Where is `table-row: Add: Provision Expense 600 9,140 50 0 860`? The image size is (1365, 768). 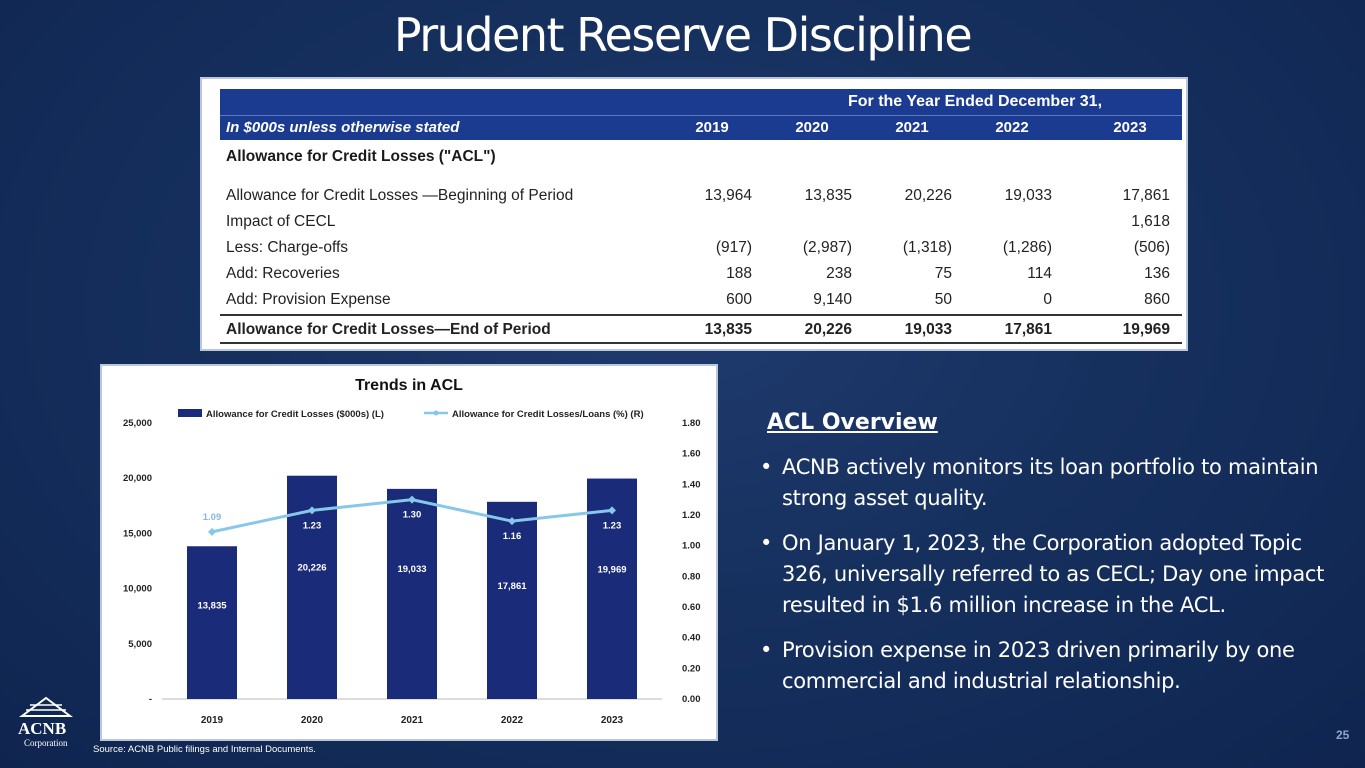
table-row: Add: Provision Expense 600 9,140 50 0 860 is located at coordinates (701, 299).